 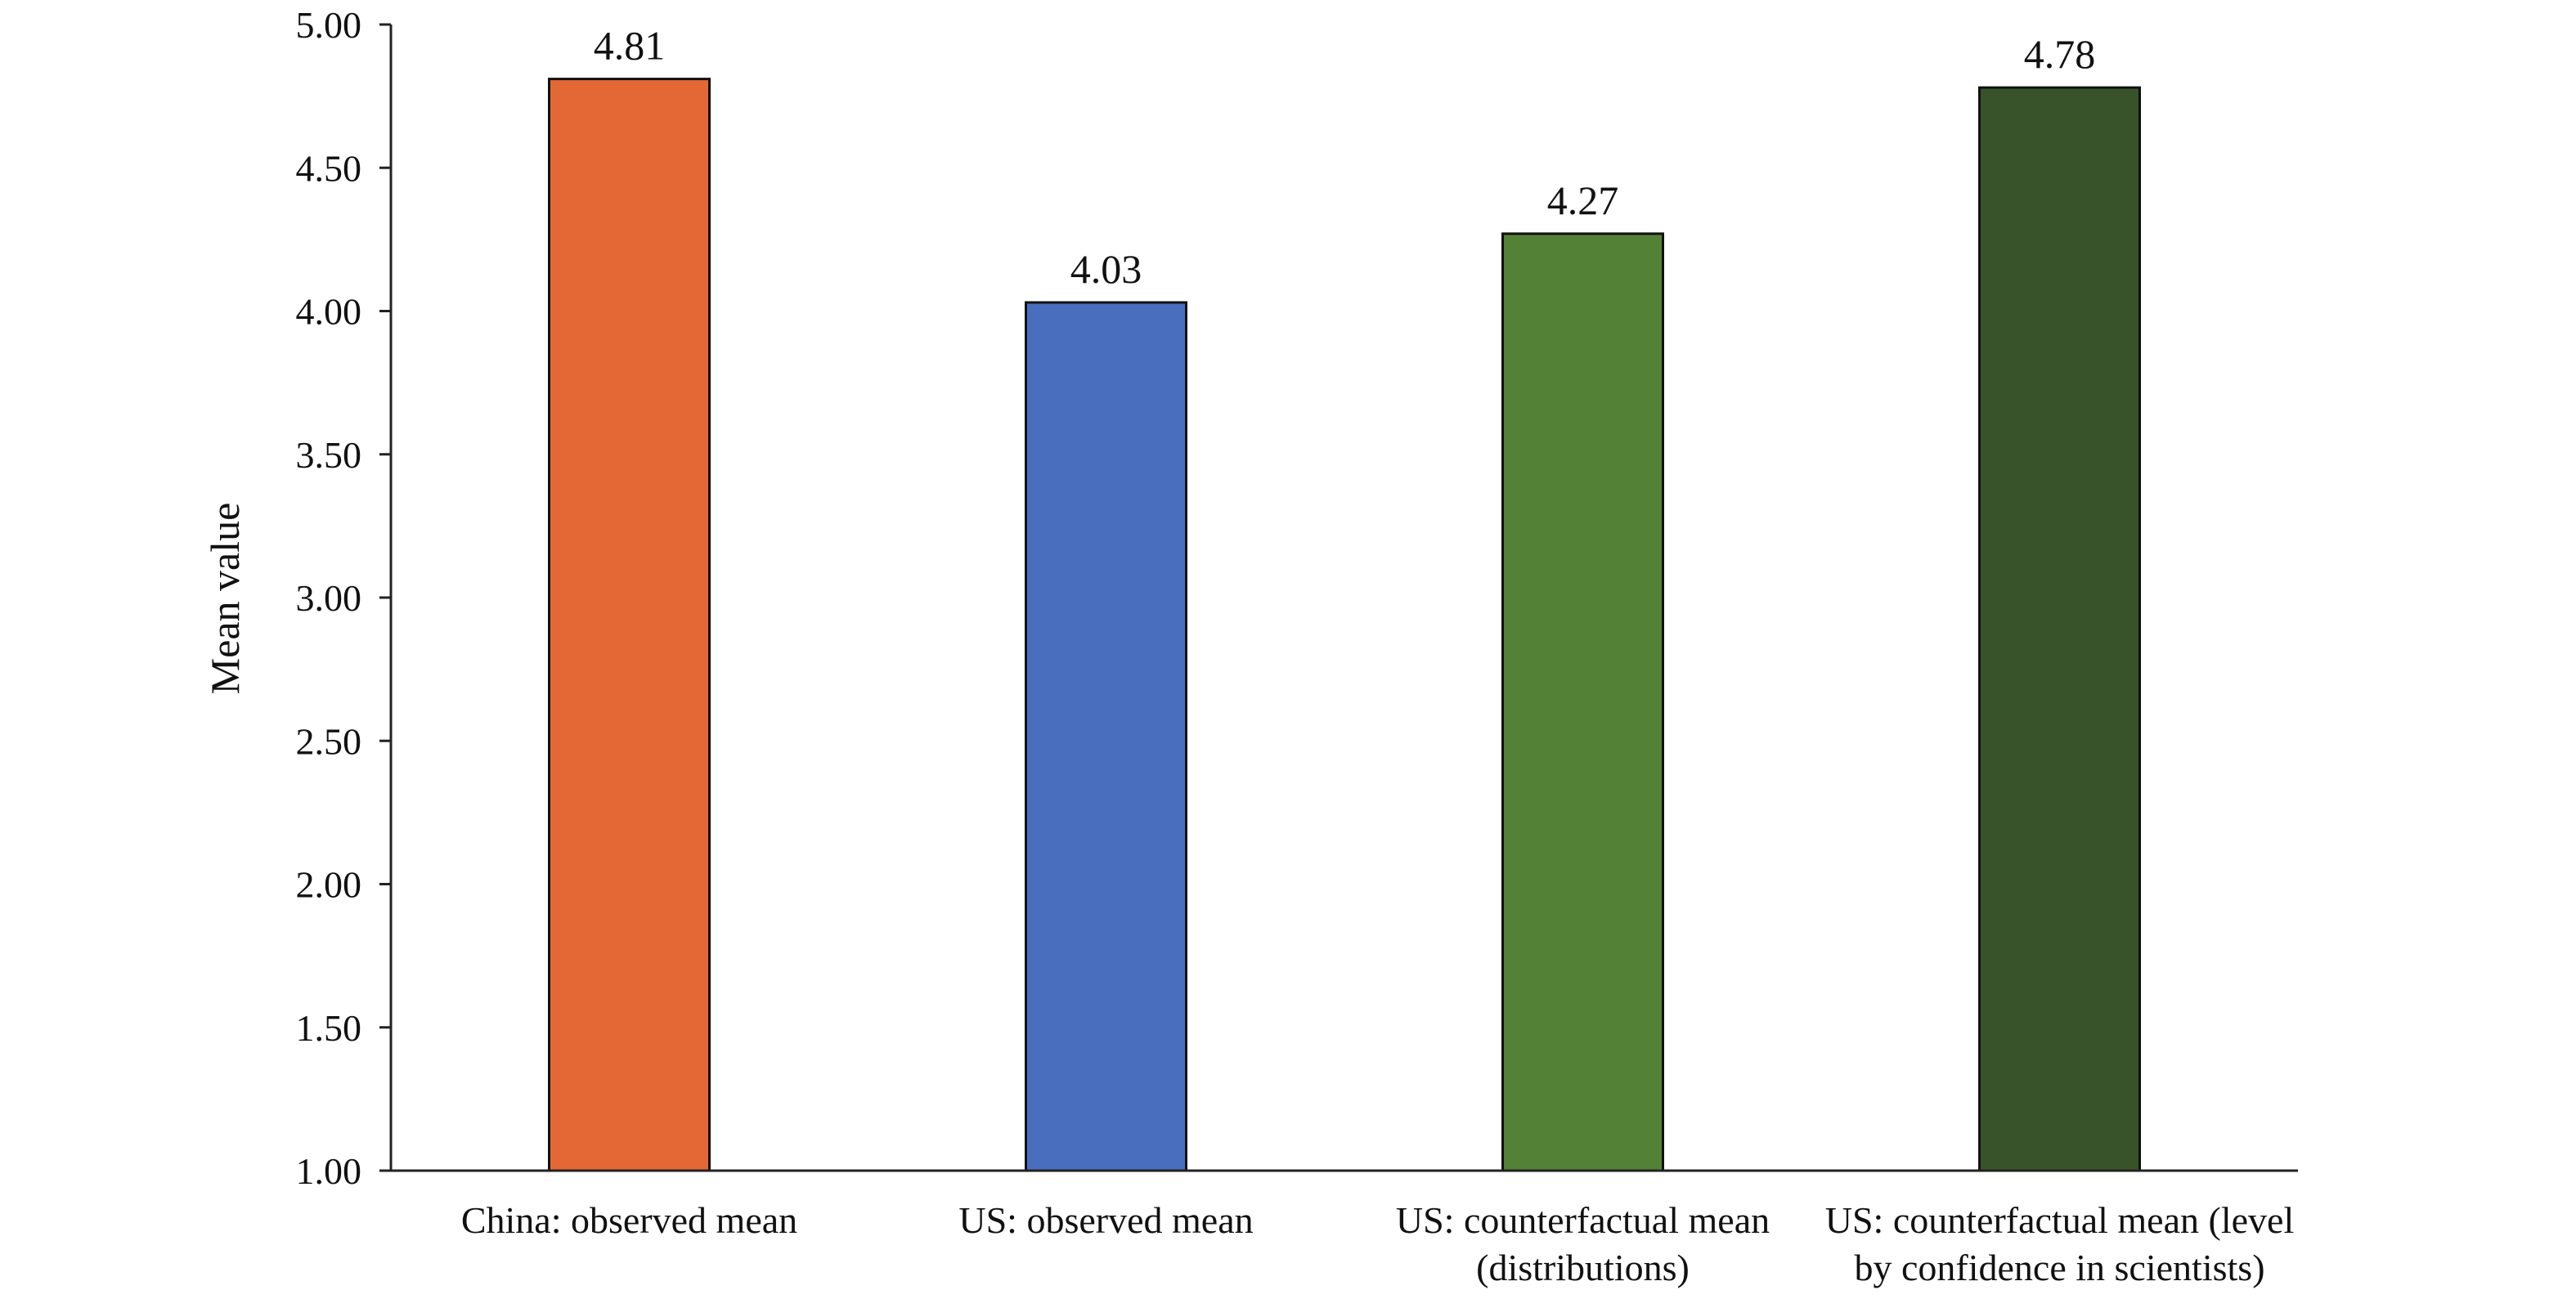 I want to click on y-tick-label: 1.00, so click(x=329, y=1171).